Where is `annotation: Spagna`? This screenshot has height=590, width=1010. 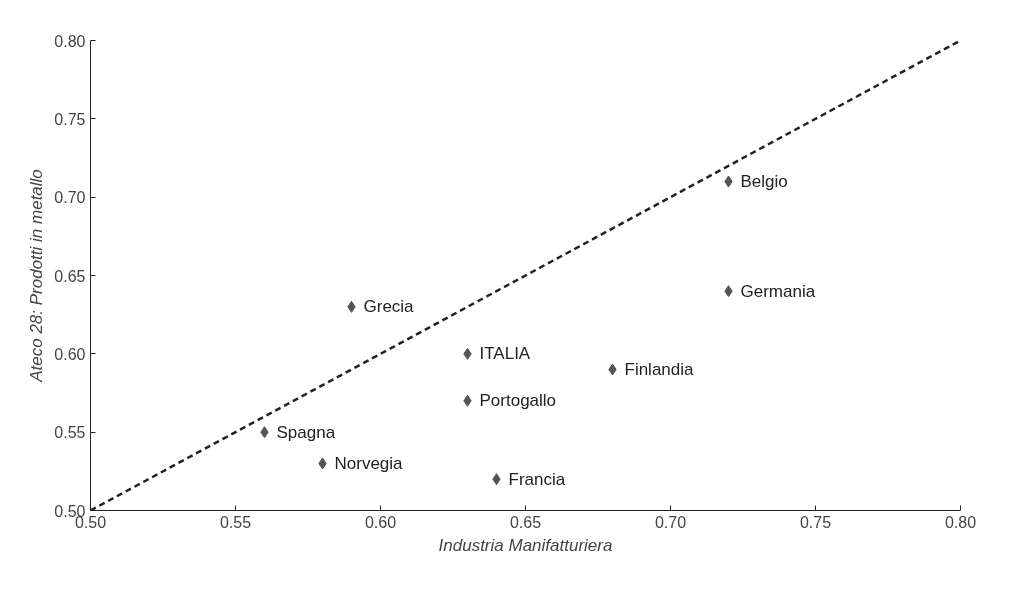
annotation: Spagna is located at coordinates (306, 432).